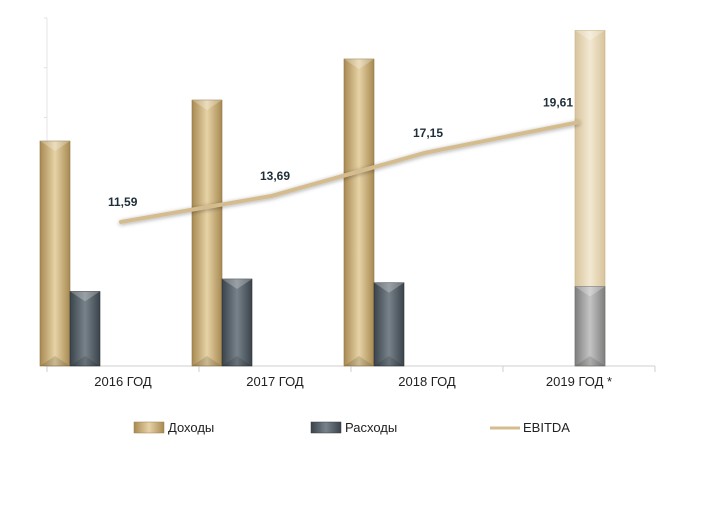  Describe the element at coordinates (428, 133) in the screenshot. I see `ebitda-data-label: 17,15` at that location.